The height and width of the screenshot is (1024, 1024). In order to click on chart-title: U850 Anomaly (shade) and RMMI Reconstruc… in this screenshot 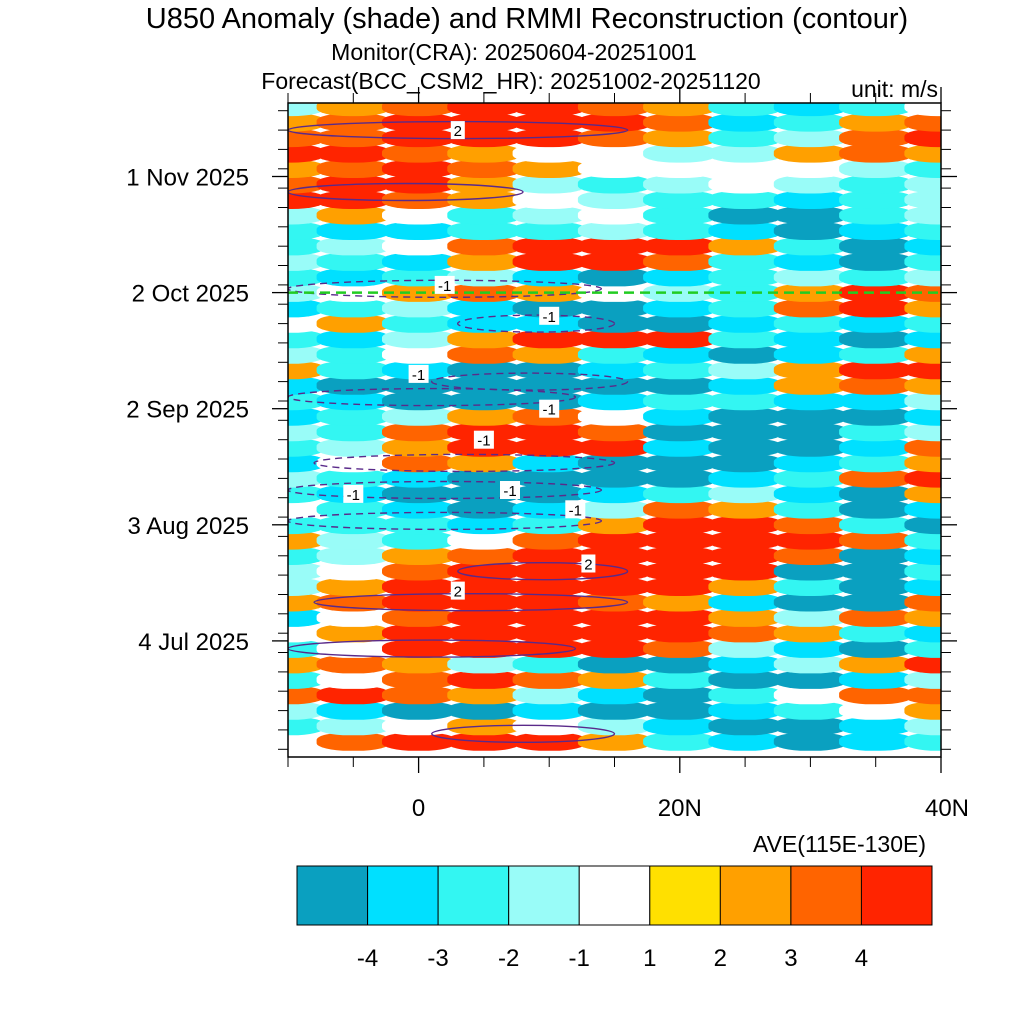, I will do `click(527, 19)`.